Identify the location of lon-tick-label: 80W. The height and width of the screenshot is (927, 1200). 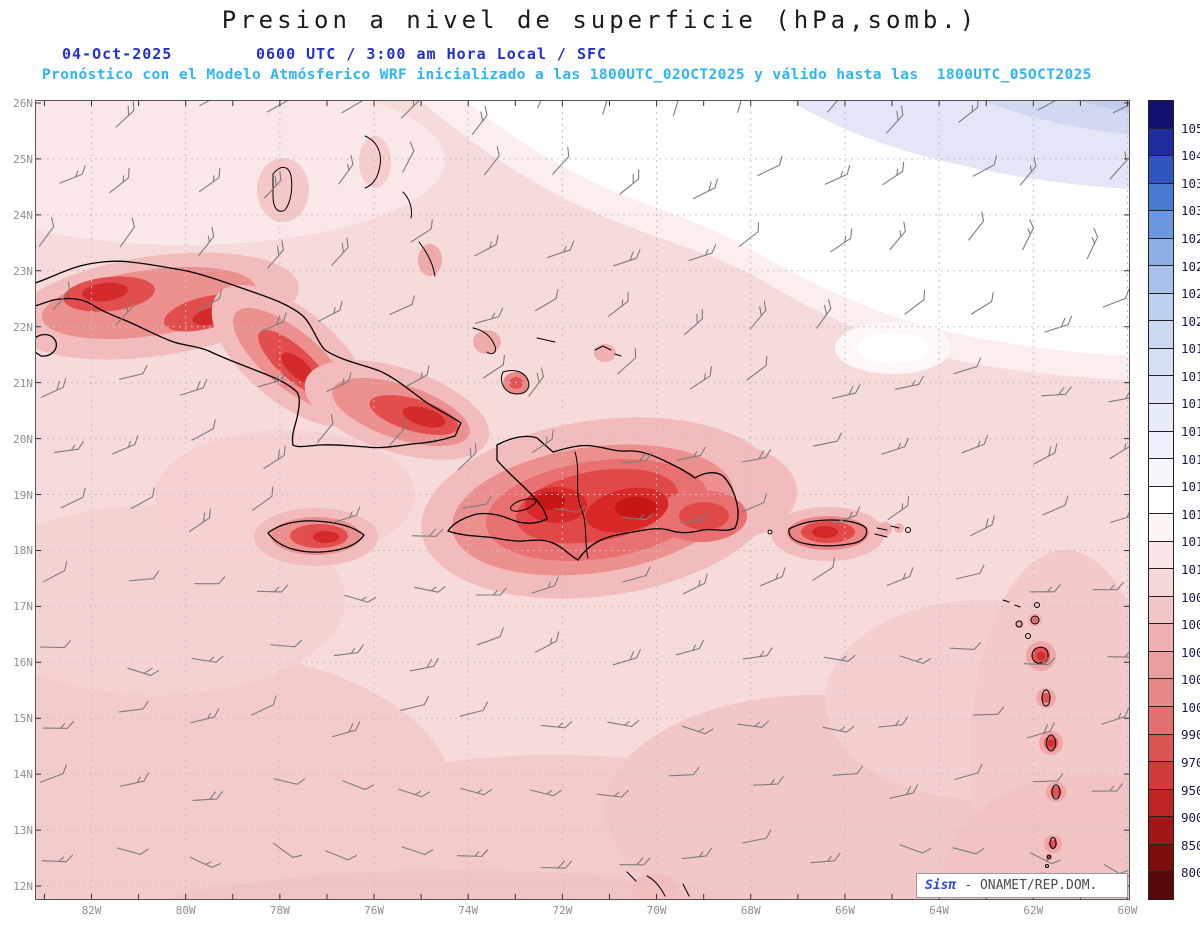
(185, 910).